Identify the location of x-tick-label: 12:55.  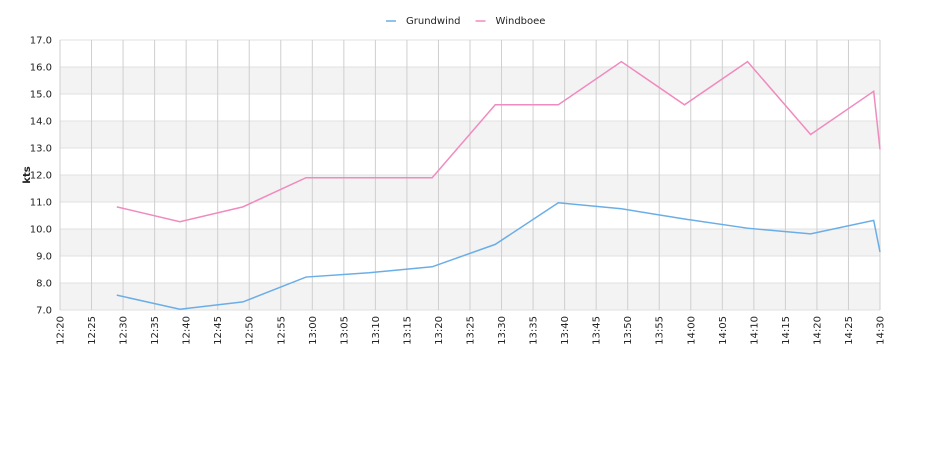
(281, 330).